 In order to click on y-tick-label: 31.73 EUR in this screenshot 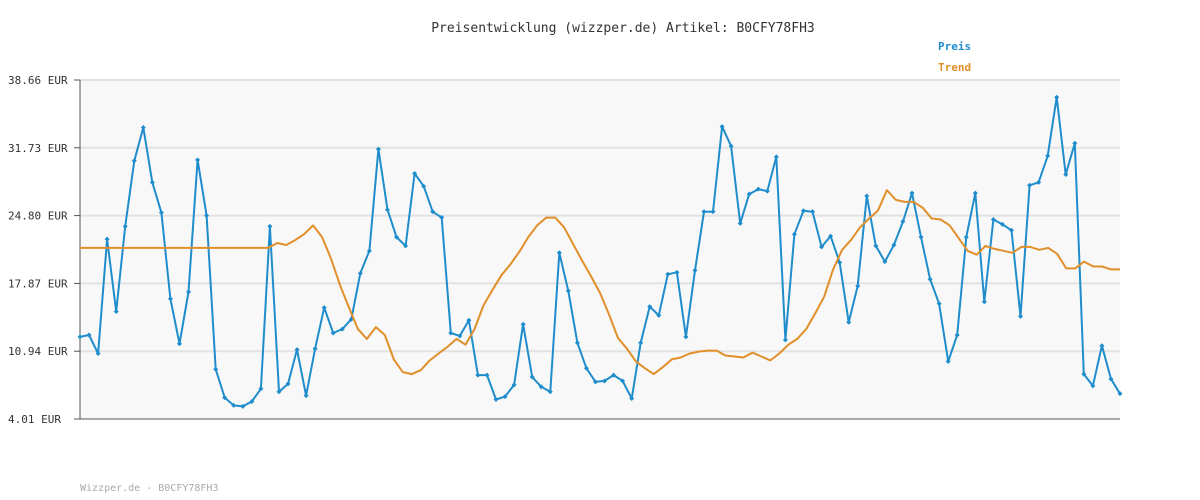, I will do `click(38, 148)`.